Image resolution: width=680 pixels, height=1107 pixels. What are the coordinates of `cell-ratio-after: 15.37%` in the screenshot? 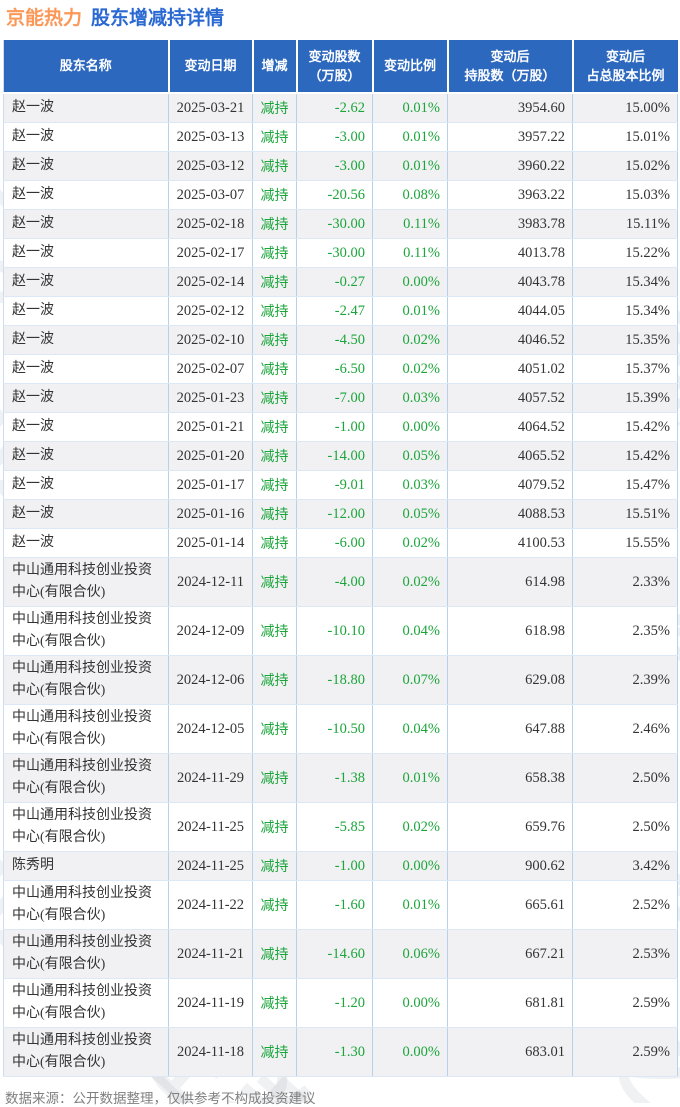 It's located at (625, 369).